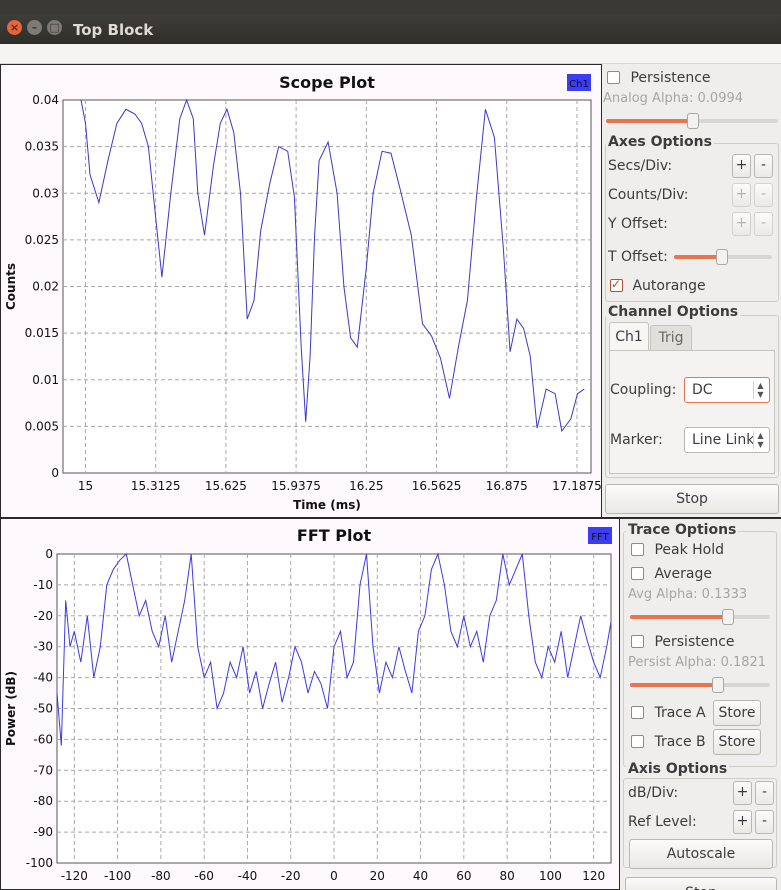  What do you see at coordinates (742, 793) in the screenshot?
I see `db-div-plus-button: +` at bounding box center [742, 793].